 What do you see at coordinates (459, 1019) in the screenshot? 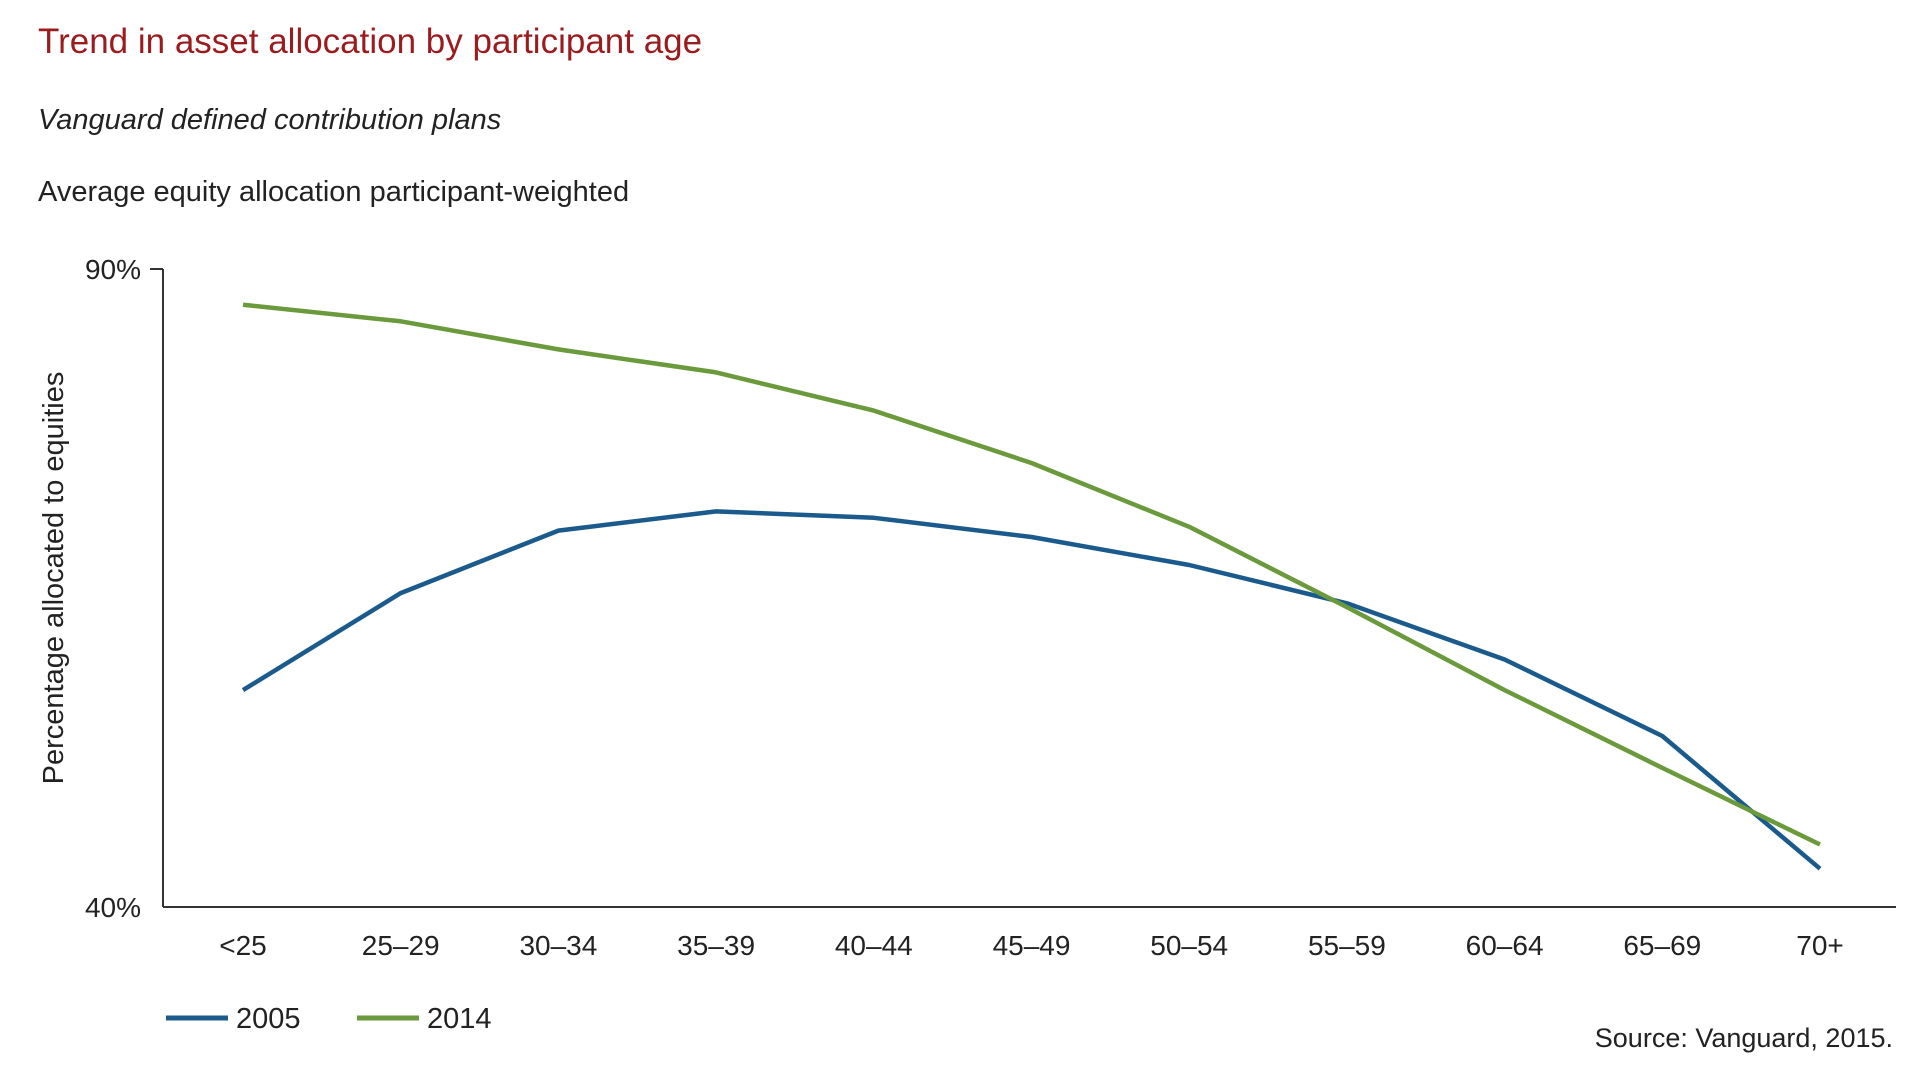
I see `legend-label-2014: 2014` at bounding box center [459, 1019].